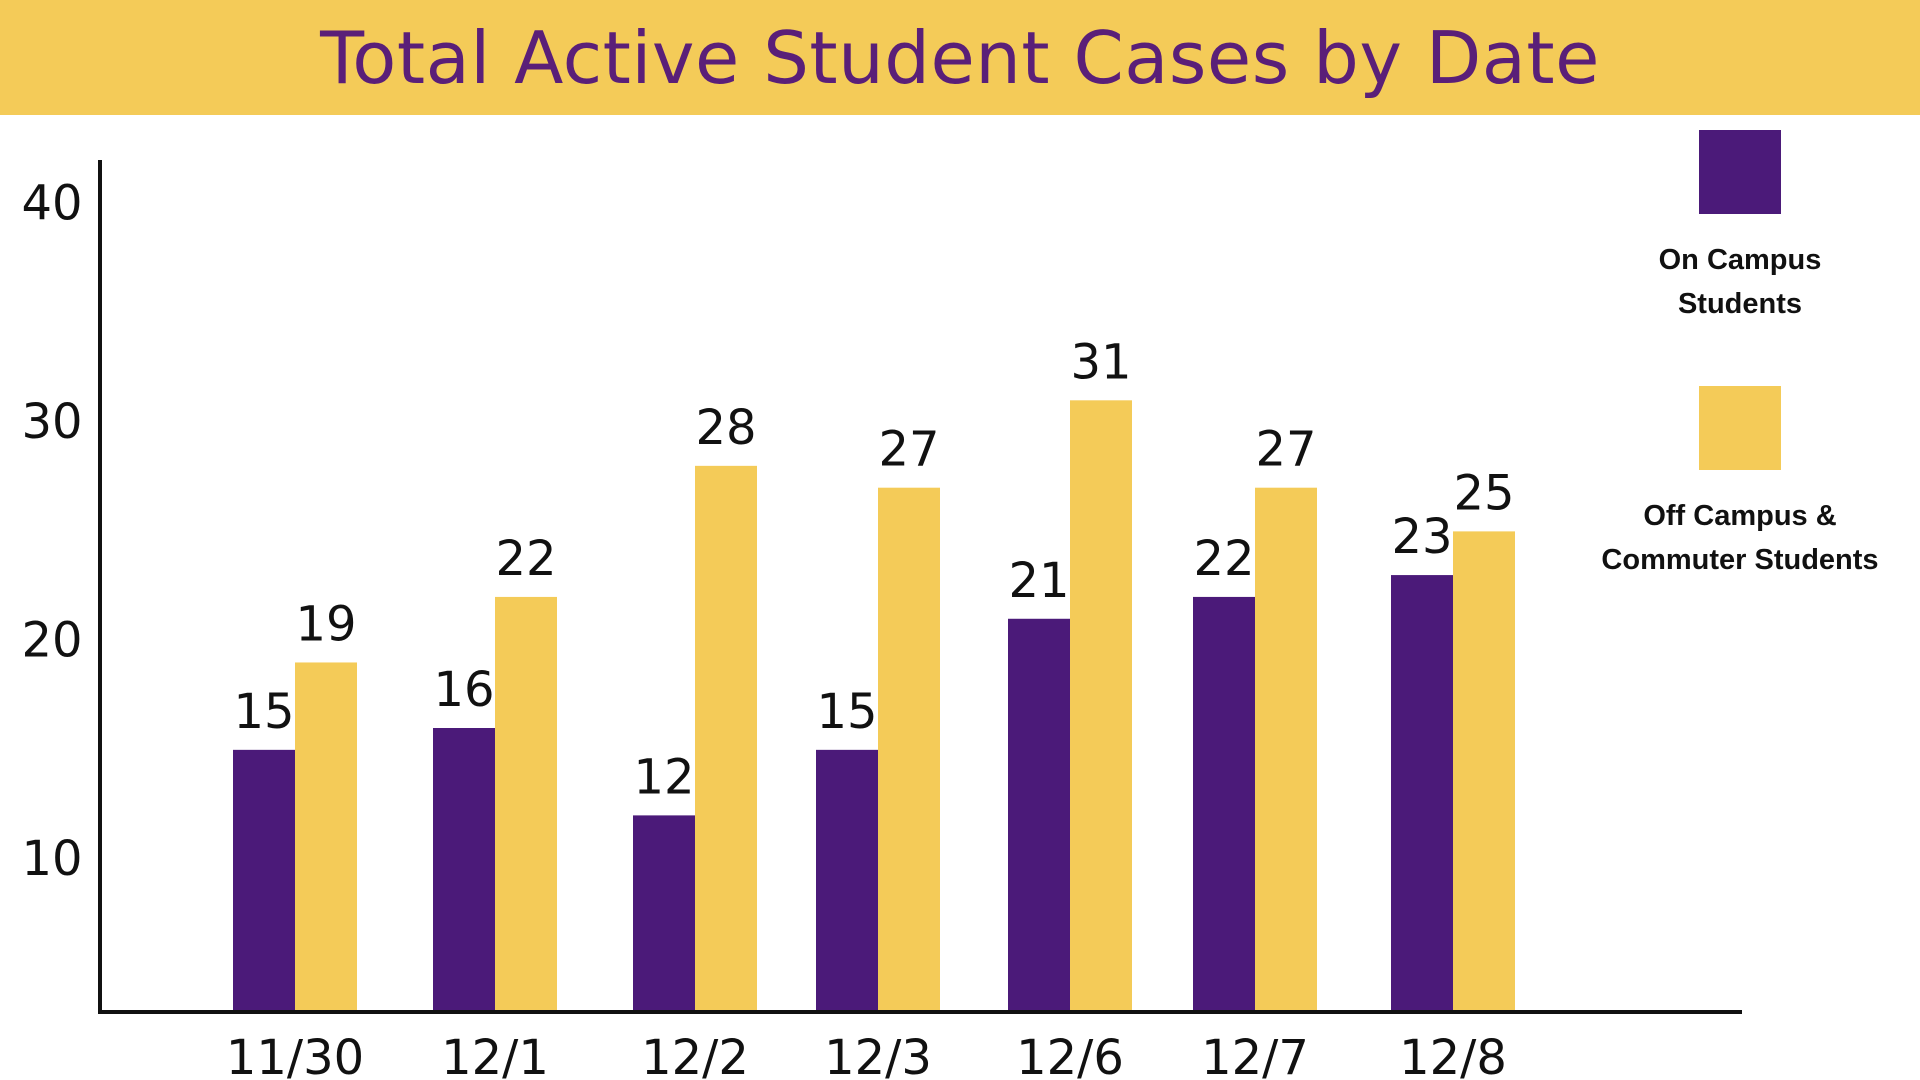 This screenshot has width=1920, height=1080. What do you see at coordinates (1070, 1055) in the screenshot?
I see `x-tick-label-12-6: 12/6` at bounding box center [1070, 1055].